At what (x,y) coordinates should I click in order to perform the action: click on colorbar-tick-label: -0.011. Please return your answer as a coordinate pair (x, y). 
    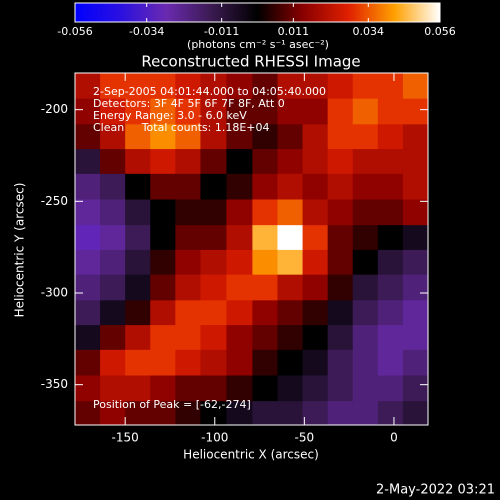
    Looking at the image, I should click on (221, 31).